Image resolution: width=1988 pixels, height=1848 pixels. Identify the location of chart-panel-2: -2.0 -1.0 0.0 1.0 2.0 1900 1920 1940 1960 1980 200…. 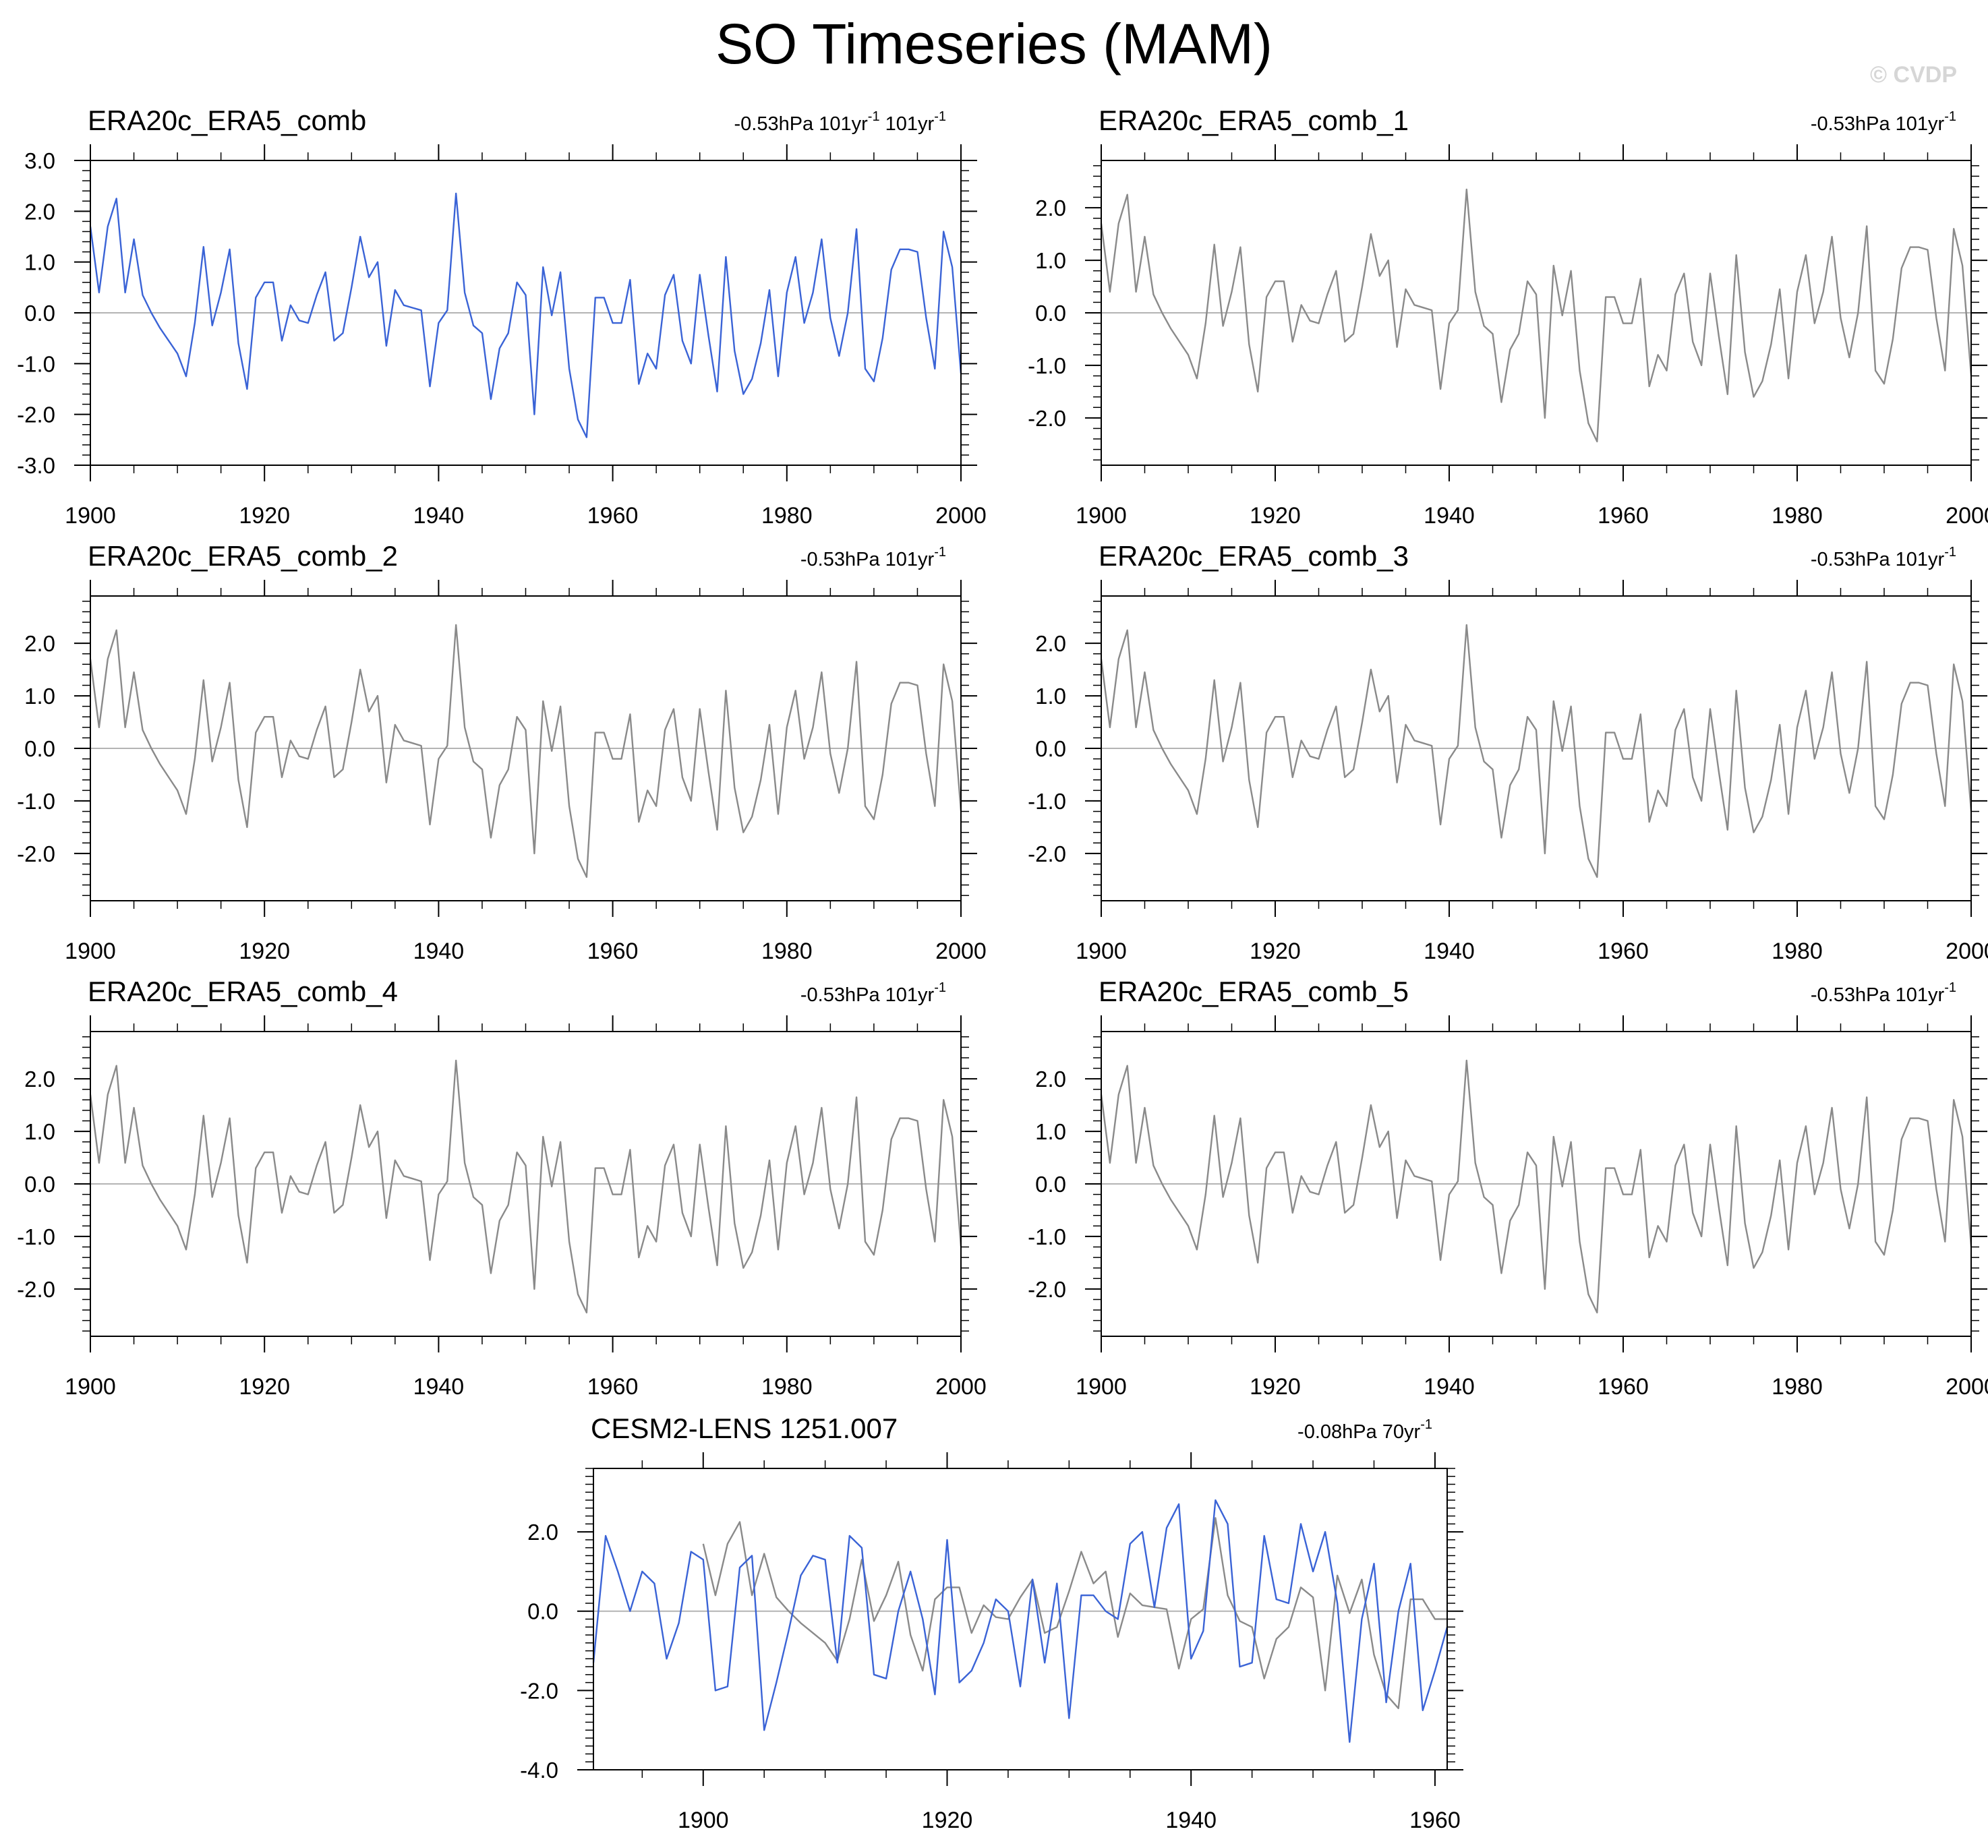
(1508, 317).